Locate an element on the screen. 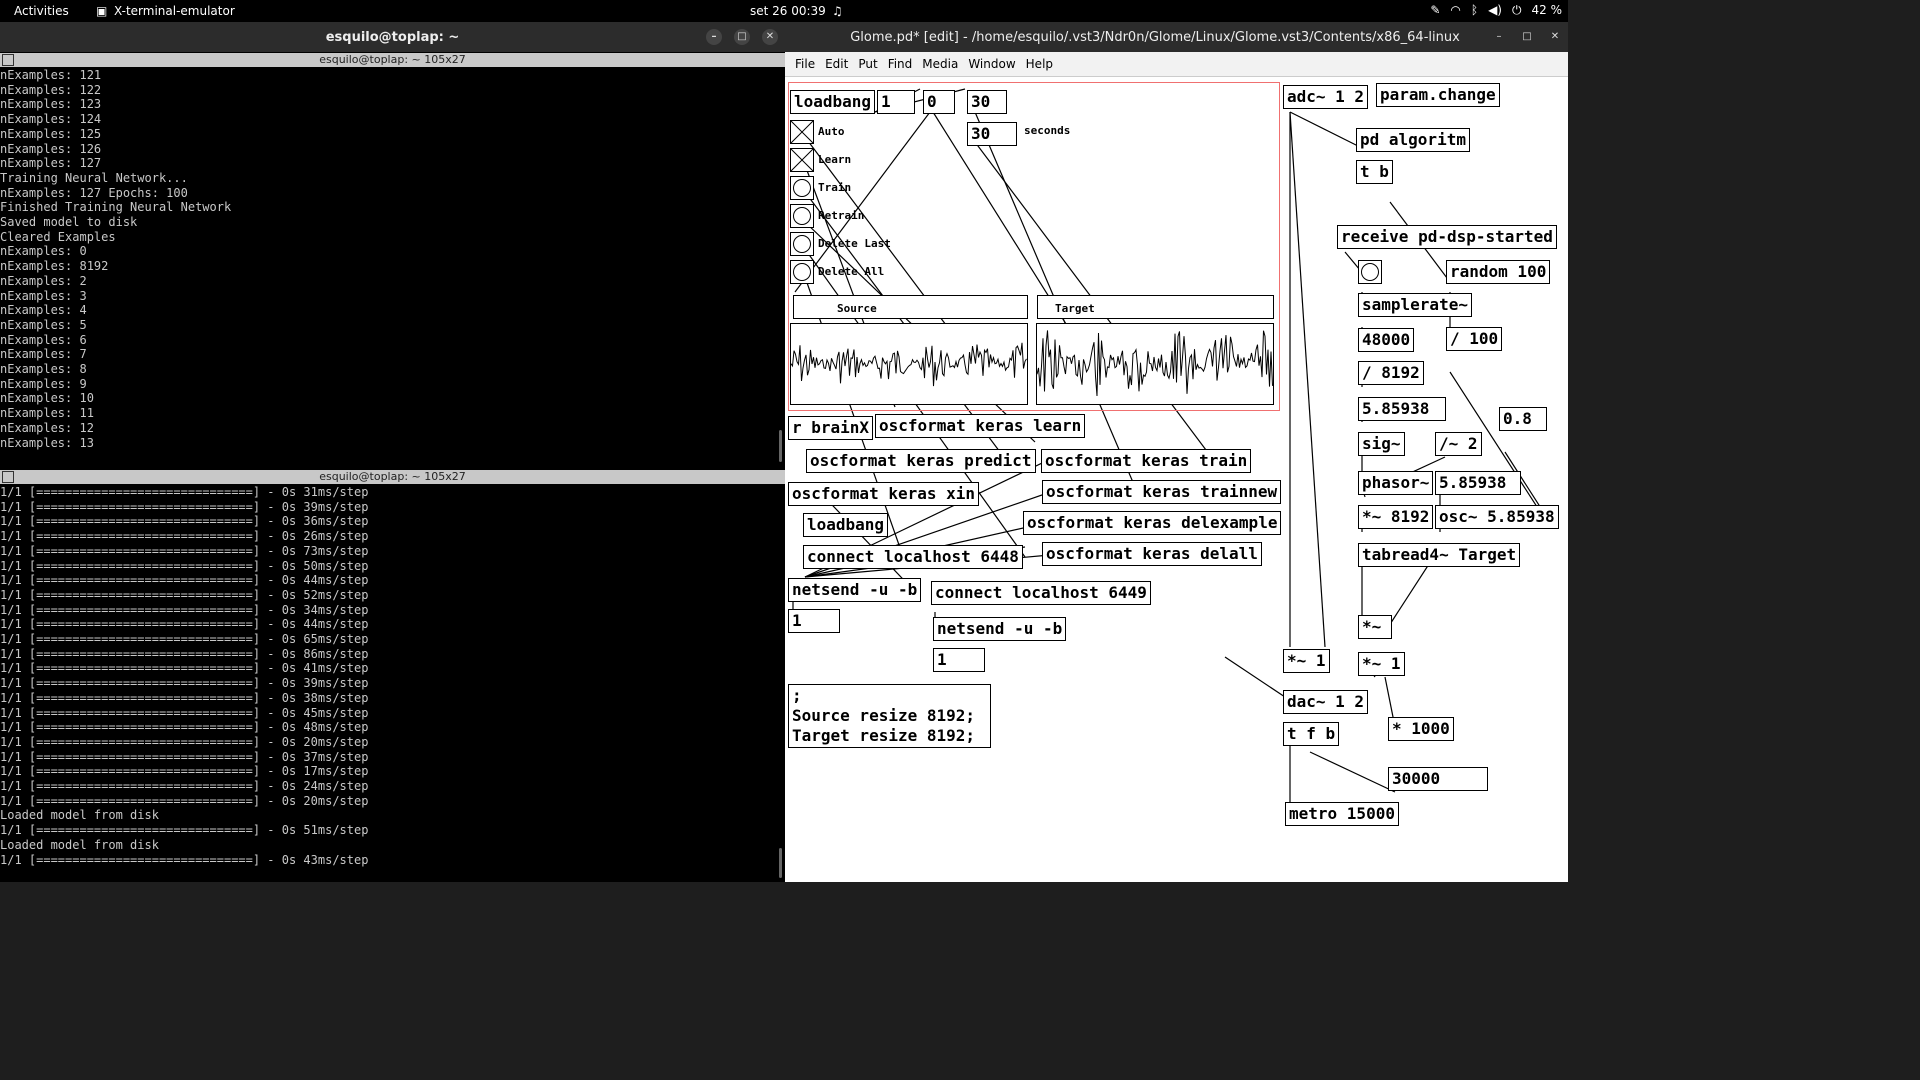 This screenshot has height=1080, width=1920. target-array is located at coordinates (1155, 364).